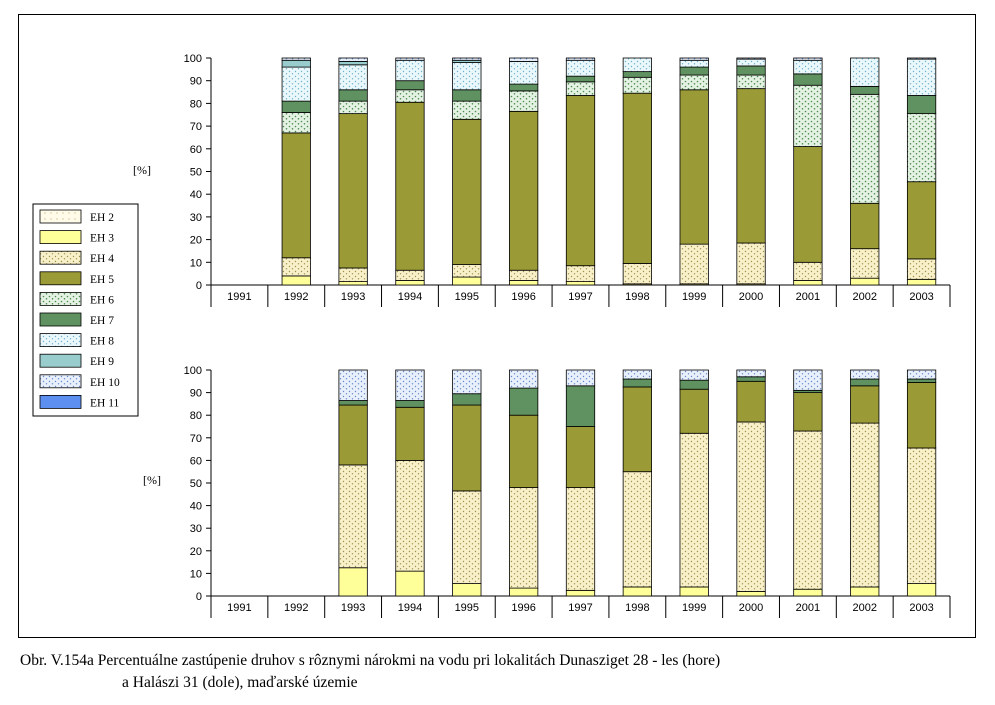 The image size is (995, 705). Describe the element at coordinates (240, 682) in the screenshot. I see `figure-caption-line-2: a Halászi 31 (dole), maďarské územie` at that location.